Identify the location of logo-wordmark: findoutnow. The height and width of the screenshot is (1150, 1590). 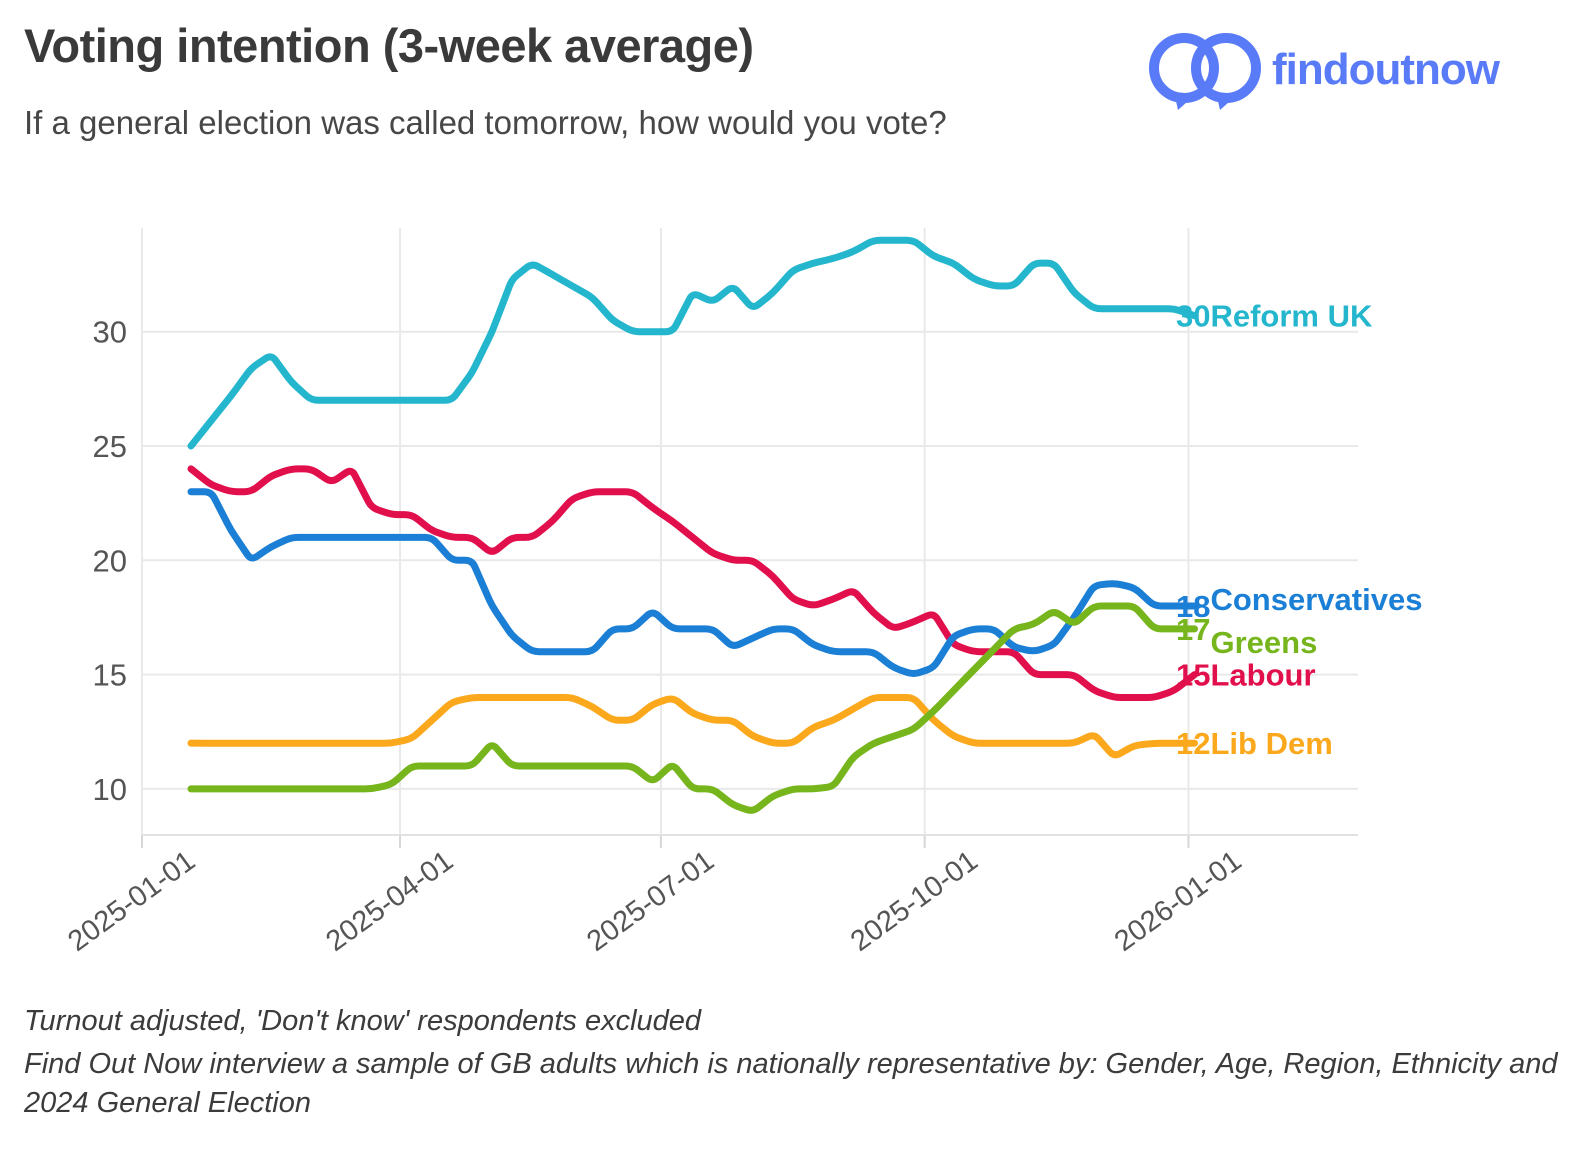
(1386, 69).